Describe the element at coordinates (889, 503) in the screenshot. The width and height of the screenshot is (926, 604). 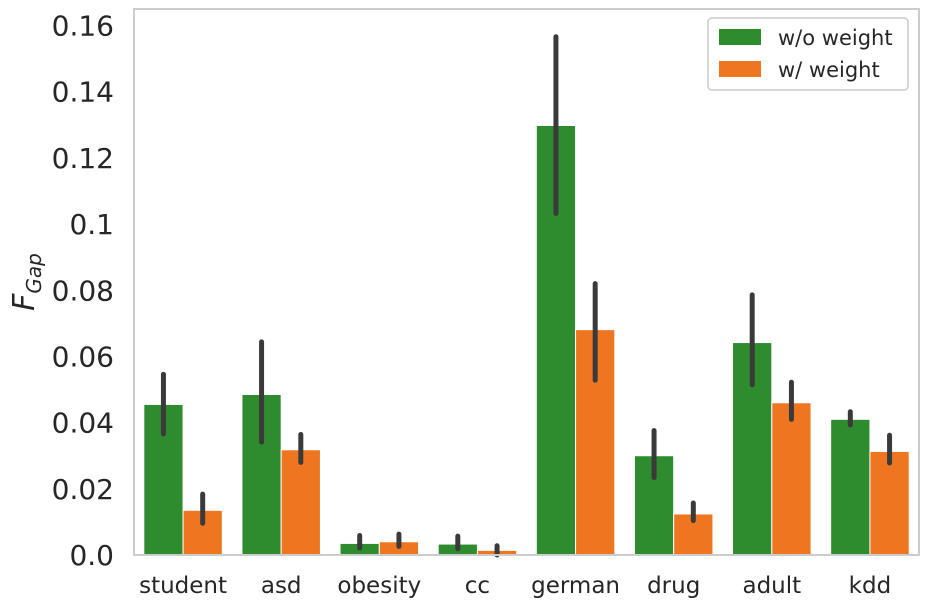
I see `bar-kdd-w-weight` at that location.